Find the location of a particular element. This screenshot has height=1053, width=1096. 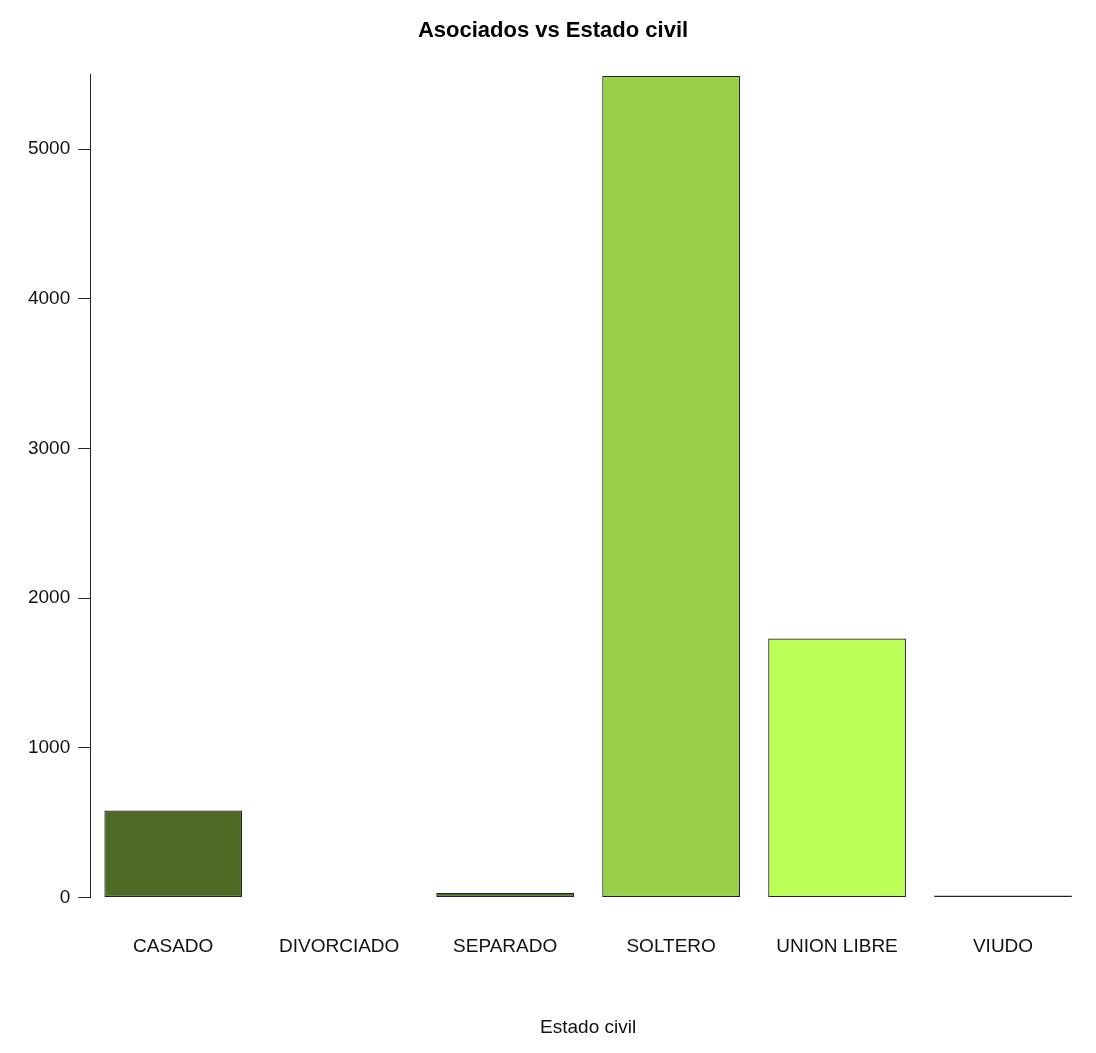

x-tick-label: SOLTERO is located at coordinates (671, 946).